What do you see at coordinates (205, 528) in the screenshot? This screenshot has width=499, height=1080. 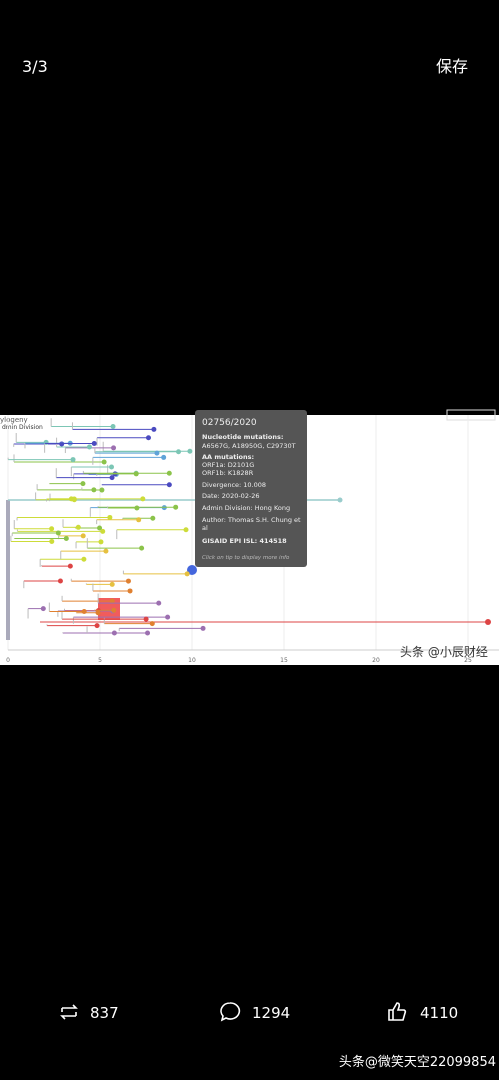 I see `tt-value: al` at bounding box center [205, 528].